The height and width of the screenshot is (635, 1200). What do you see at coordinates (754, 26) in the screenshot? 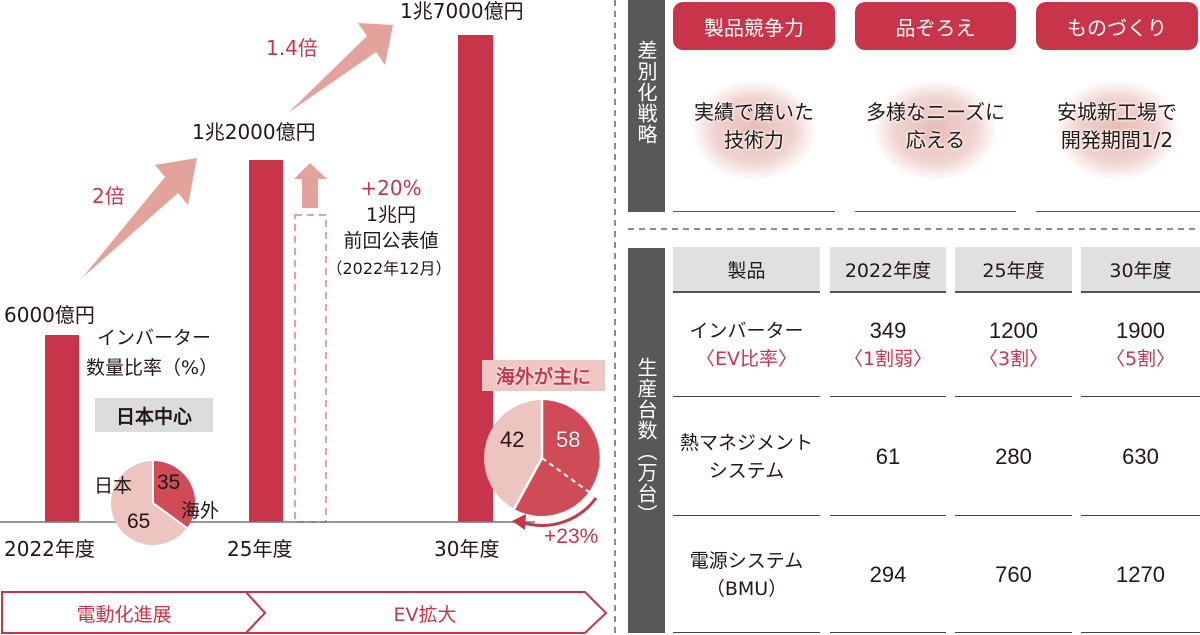
I see `strategy-title-1: 製品競争力` at bounding box center [754, 26].